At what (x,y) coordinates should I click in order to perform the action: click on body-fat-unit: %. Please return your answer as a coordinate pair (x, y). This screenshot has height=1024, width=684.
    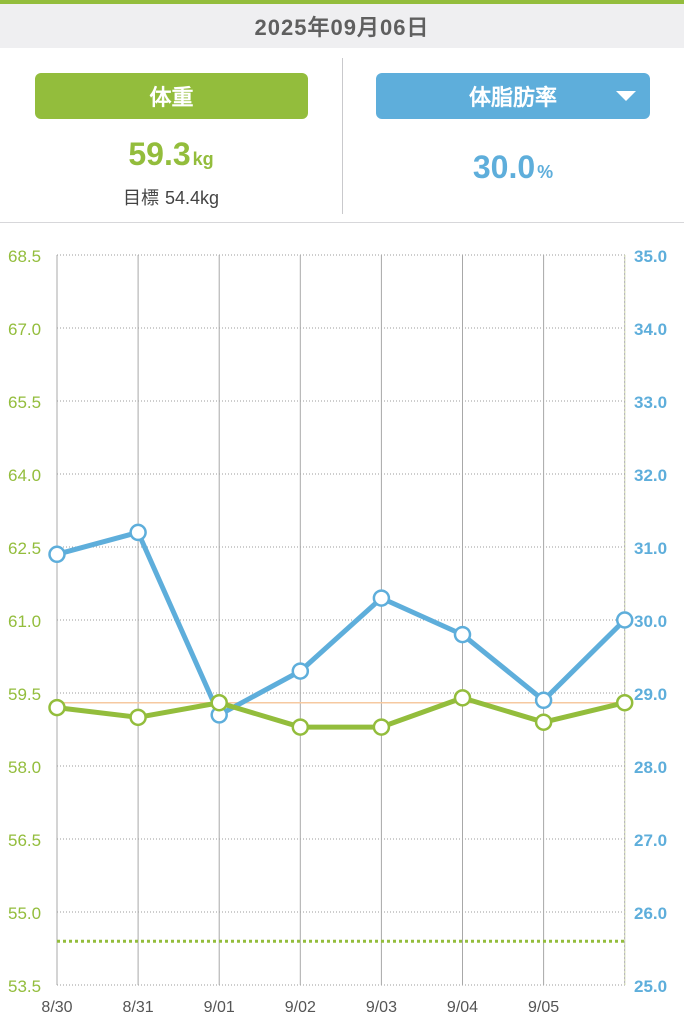
    Looking at the image, I should click on (545, 172).